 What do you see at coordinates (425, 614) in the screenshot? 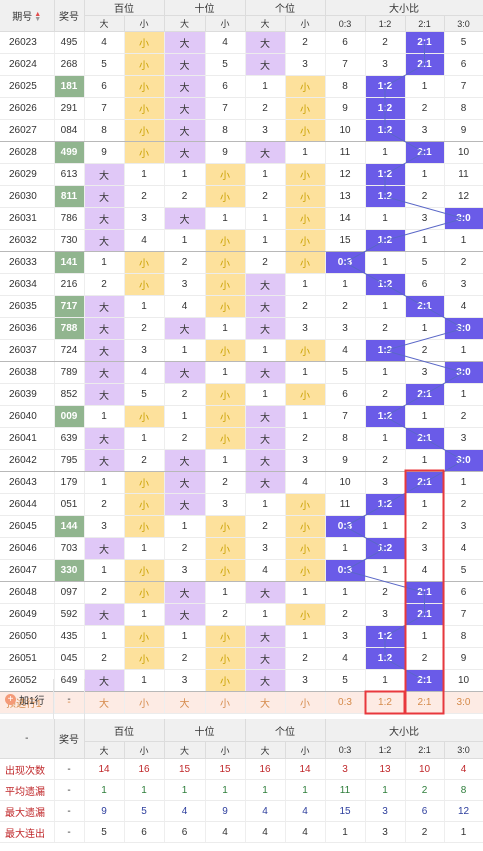
I see `ratio-hit-cell: 2:1` at bounding box center [425, 614].